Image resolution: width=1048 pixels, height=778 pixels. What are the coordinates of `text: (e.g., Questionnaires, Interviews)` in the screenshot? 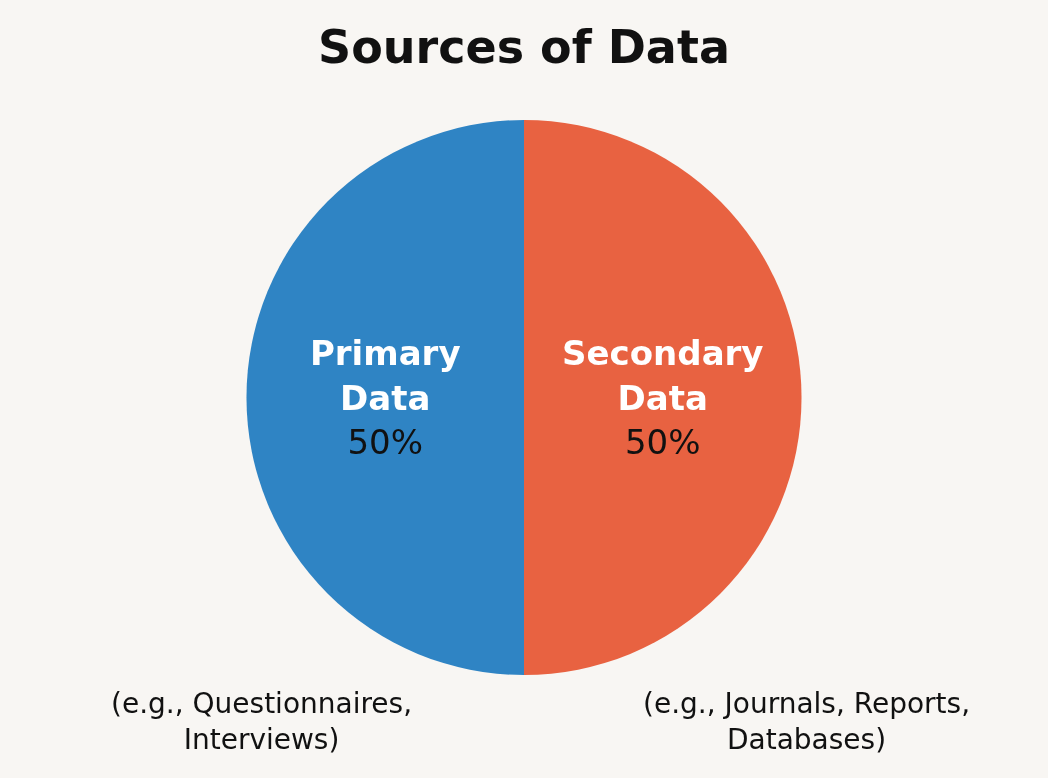 It's located at (262, 722).